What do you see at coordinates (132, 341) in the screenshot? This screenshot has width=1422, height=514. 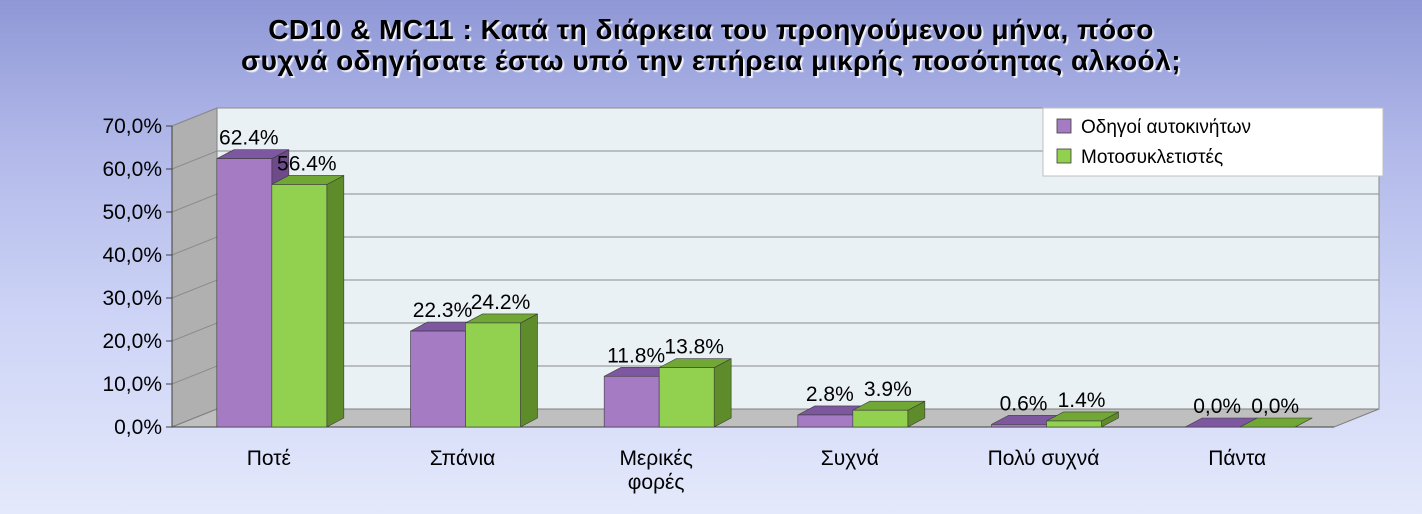 I see `y-tick-label: 20,0%` at bounding box center [132, 341].